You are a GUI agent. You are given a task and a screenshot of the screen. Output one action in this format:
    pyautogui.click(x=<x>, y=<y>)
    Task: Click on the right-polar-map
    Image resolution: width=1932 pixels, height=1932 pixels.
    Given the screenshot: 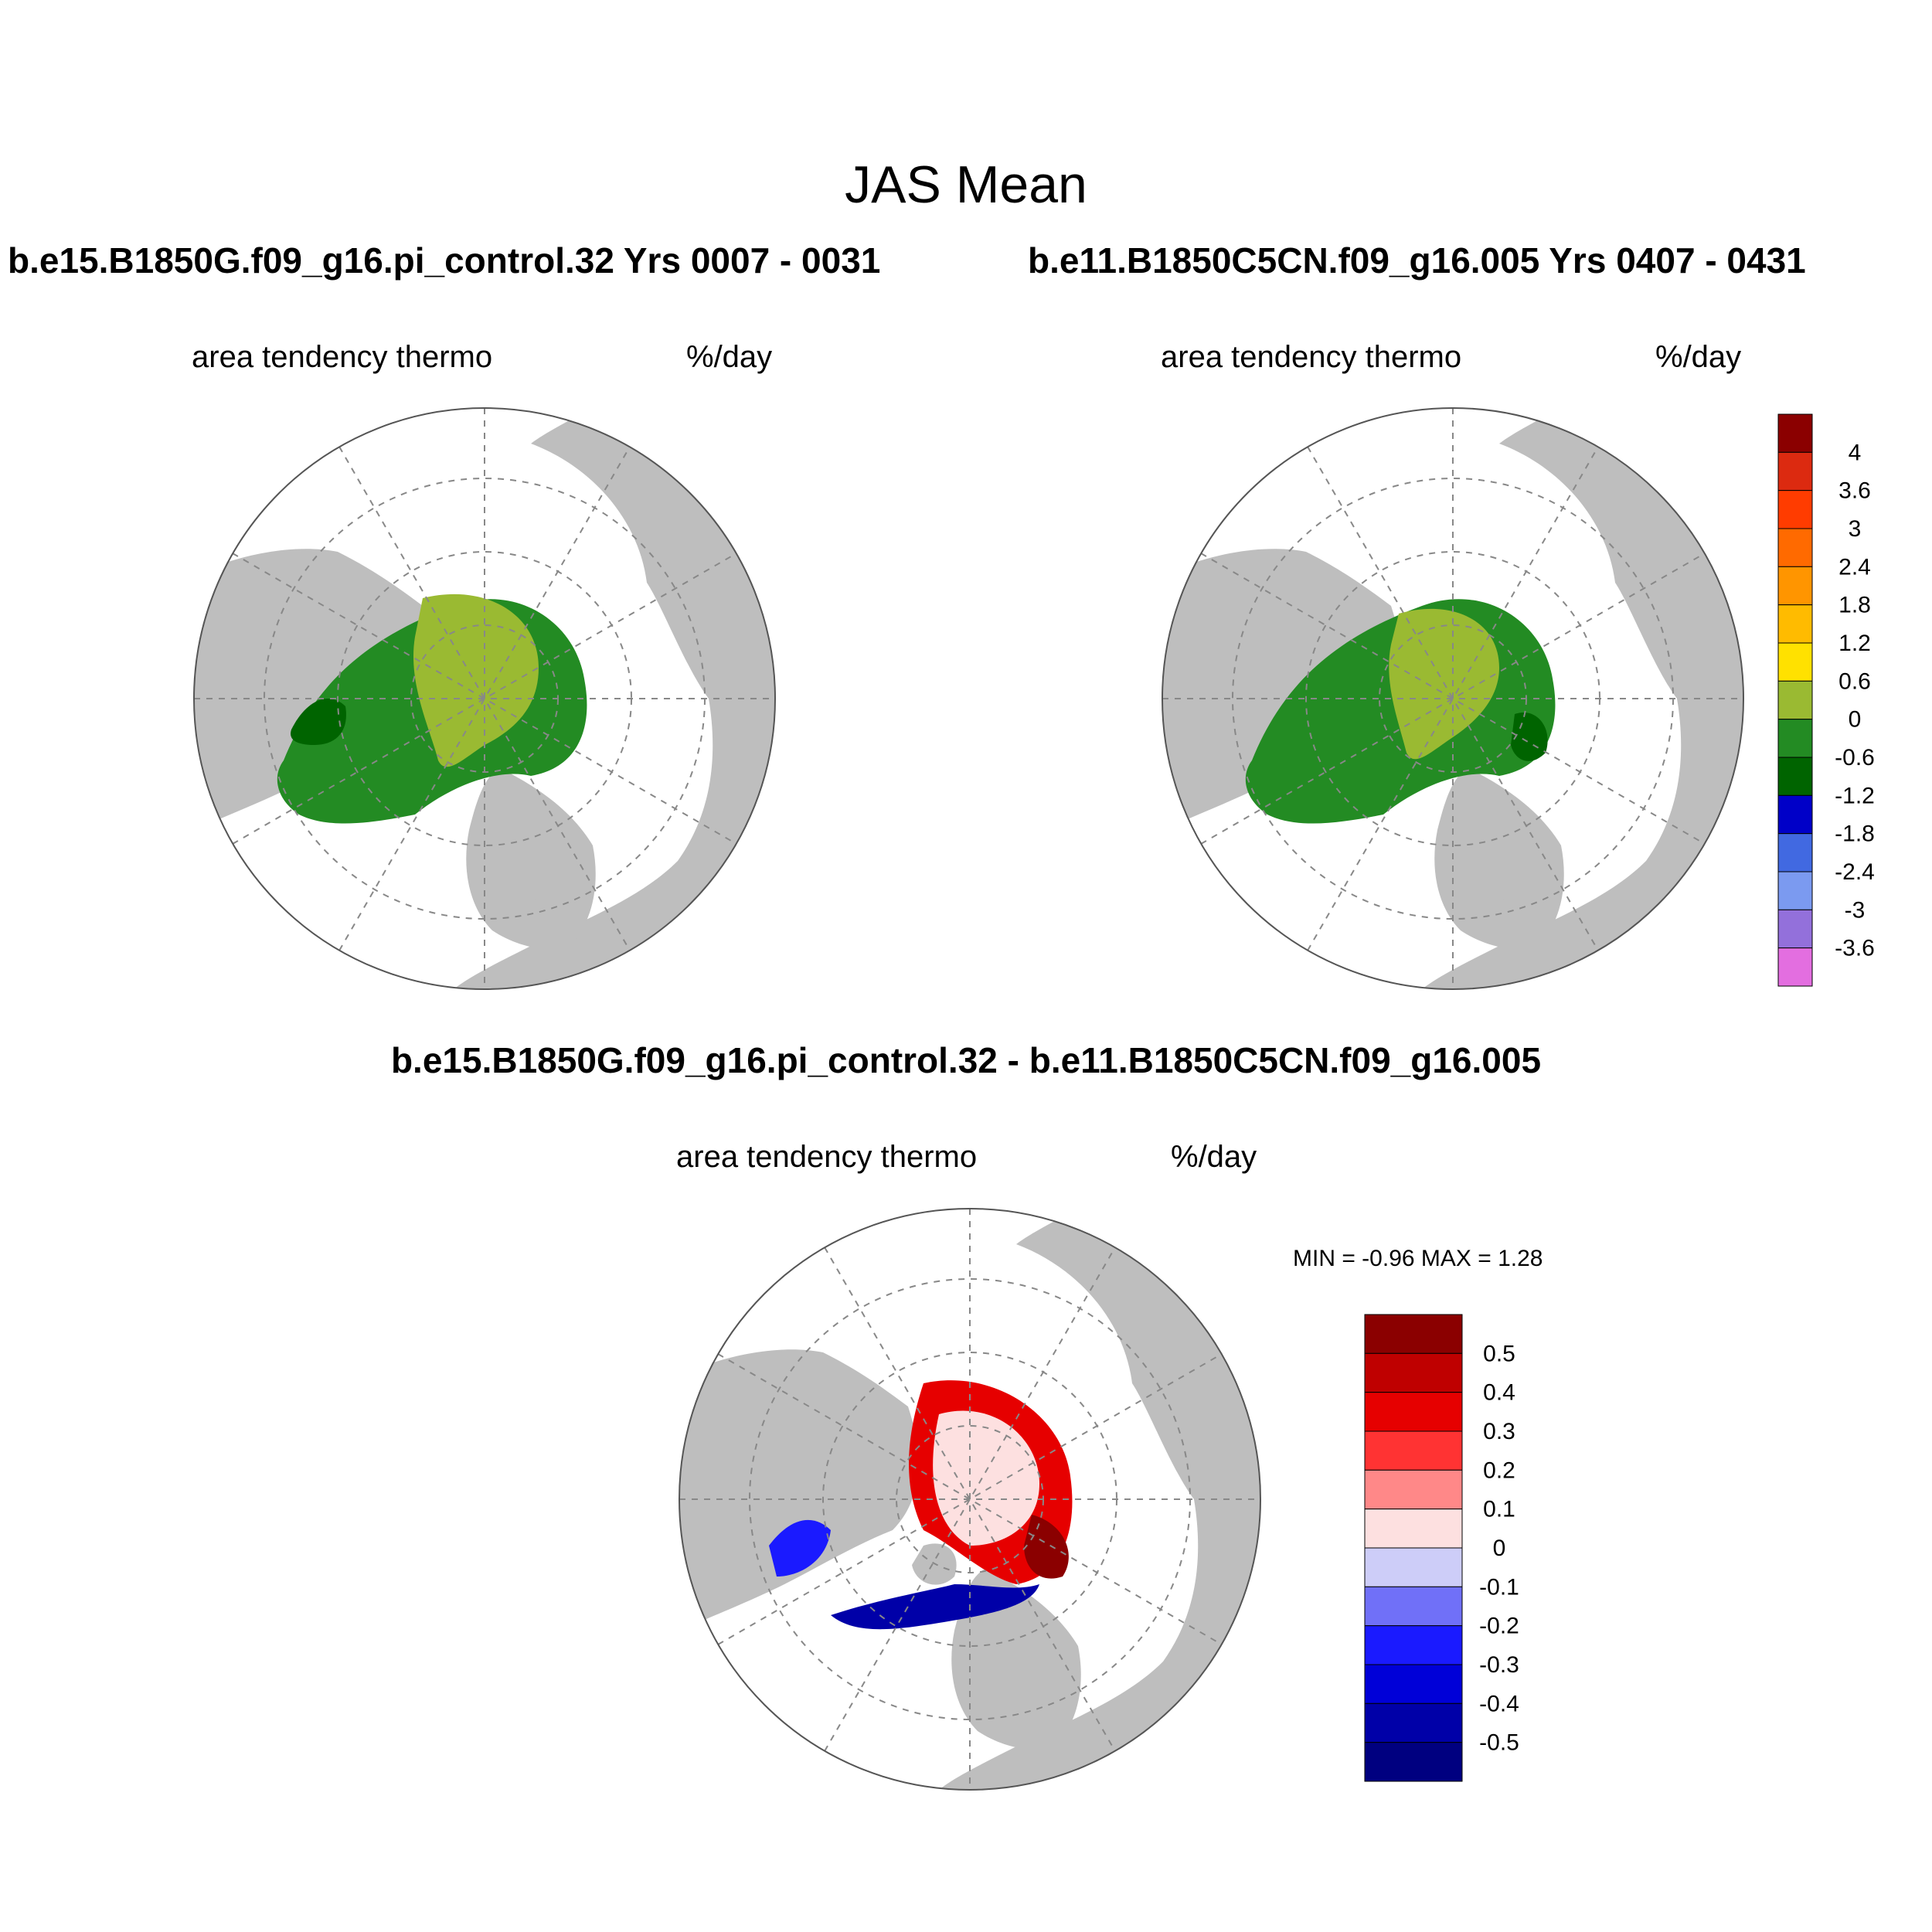 What is the action you would take?
    pyautogui.click(x=1453, y=699)
    